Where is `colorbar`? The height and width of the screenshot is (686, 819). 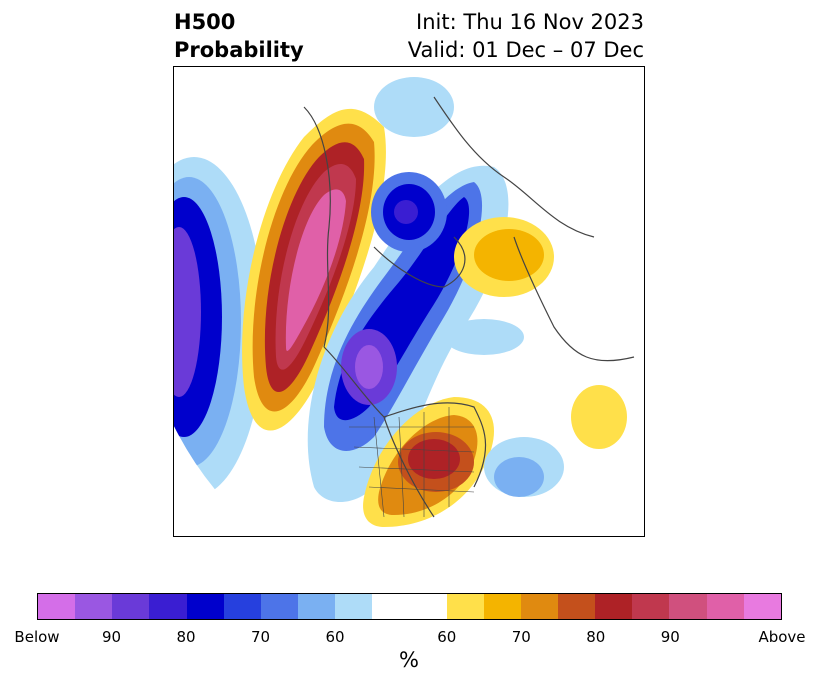
colorbar is located at coordinates (409, 606).